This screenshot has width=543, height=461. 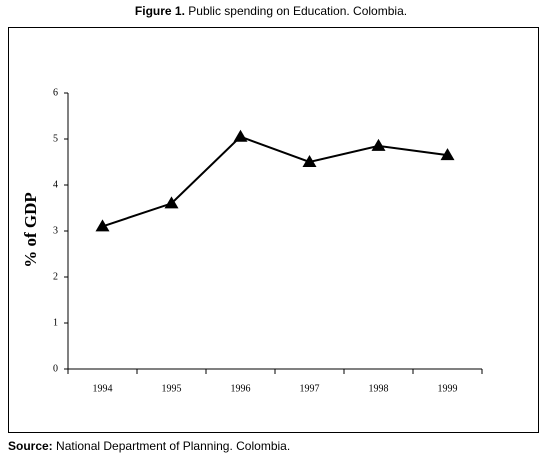 What do you see at coordinates (55, 184) in the screenshot?
I see `y-tick-label: 4` at bounding box center [55, 184].